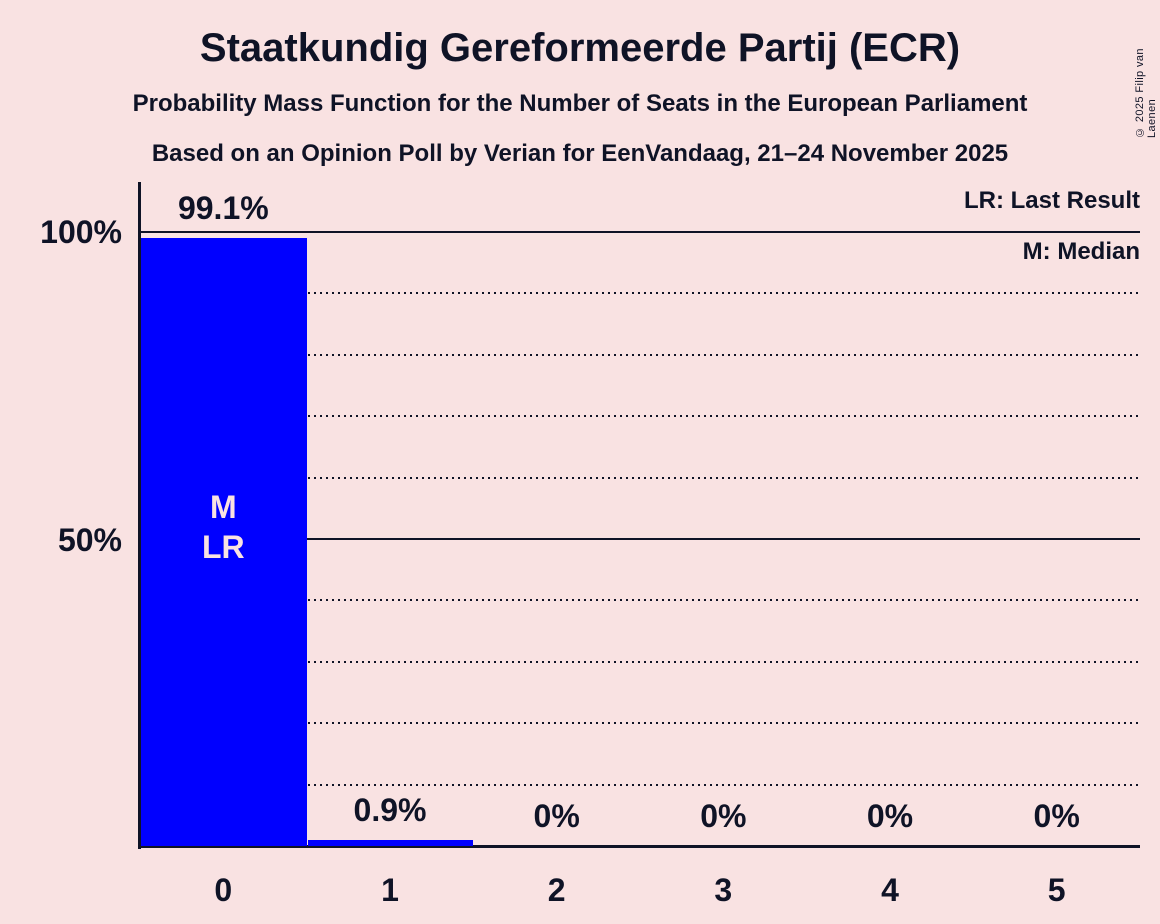 The image size is (1160, 924). I want to click on bar-value-label-5: 0%, so click(1056, 816).